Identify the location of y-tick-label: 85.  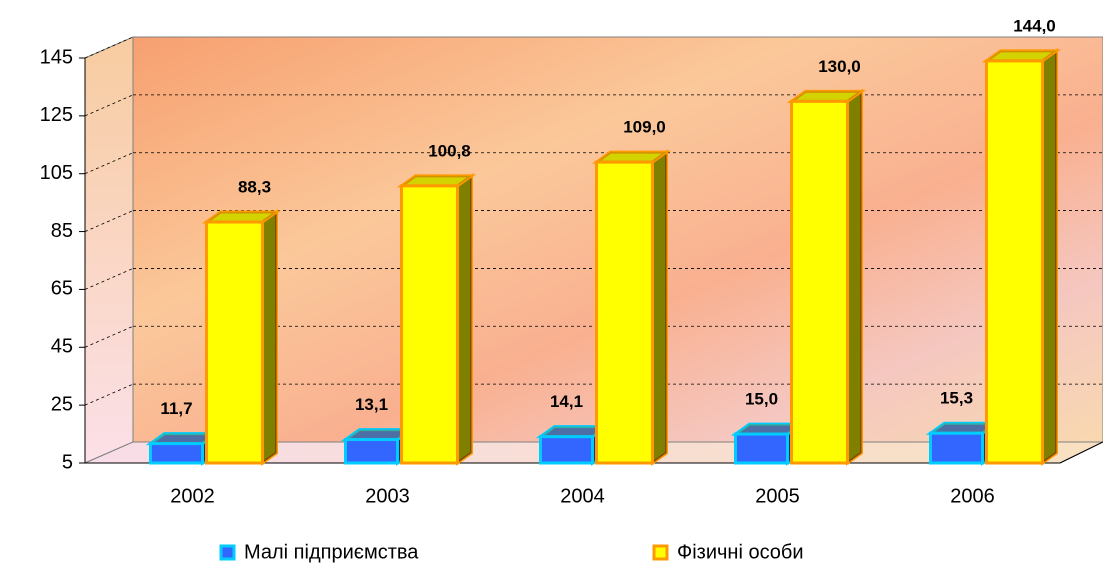
(62, 231).